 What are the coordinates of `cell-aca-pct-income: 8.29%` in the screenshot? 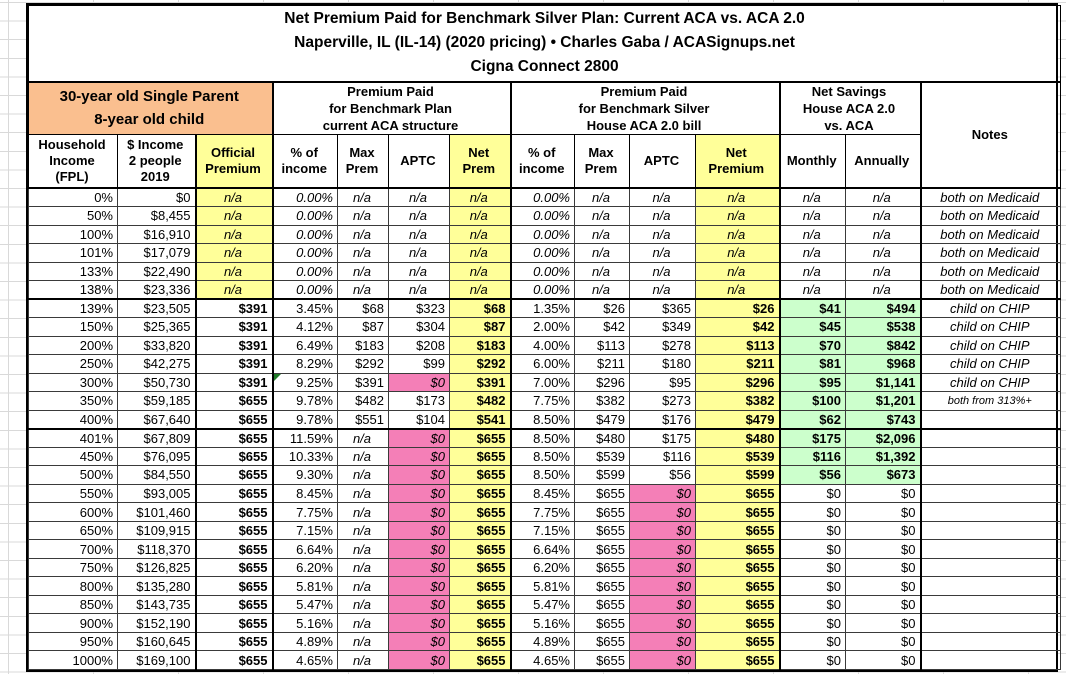 It's located at (305, 364).